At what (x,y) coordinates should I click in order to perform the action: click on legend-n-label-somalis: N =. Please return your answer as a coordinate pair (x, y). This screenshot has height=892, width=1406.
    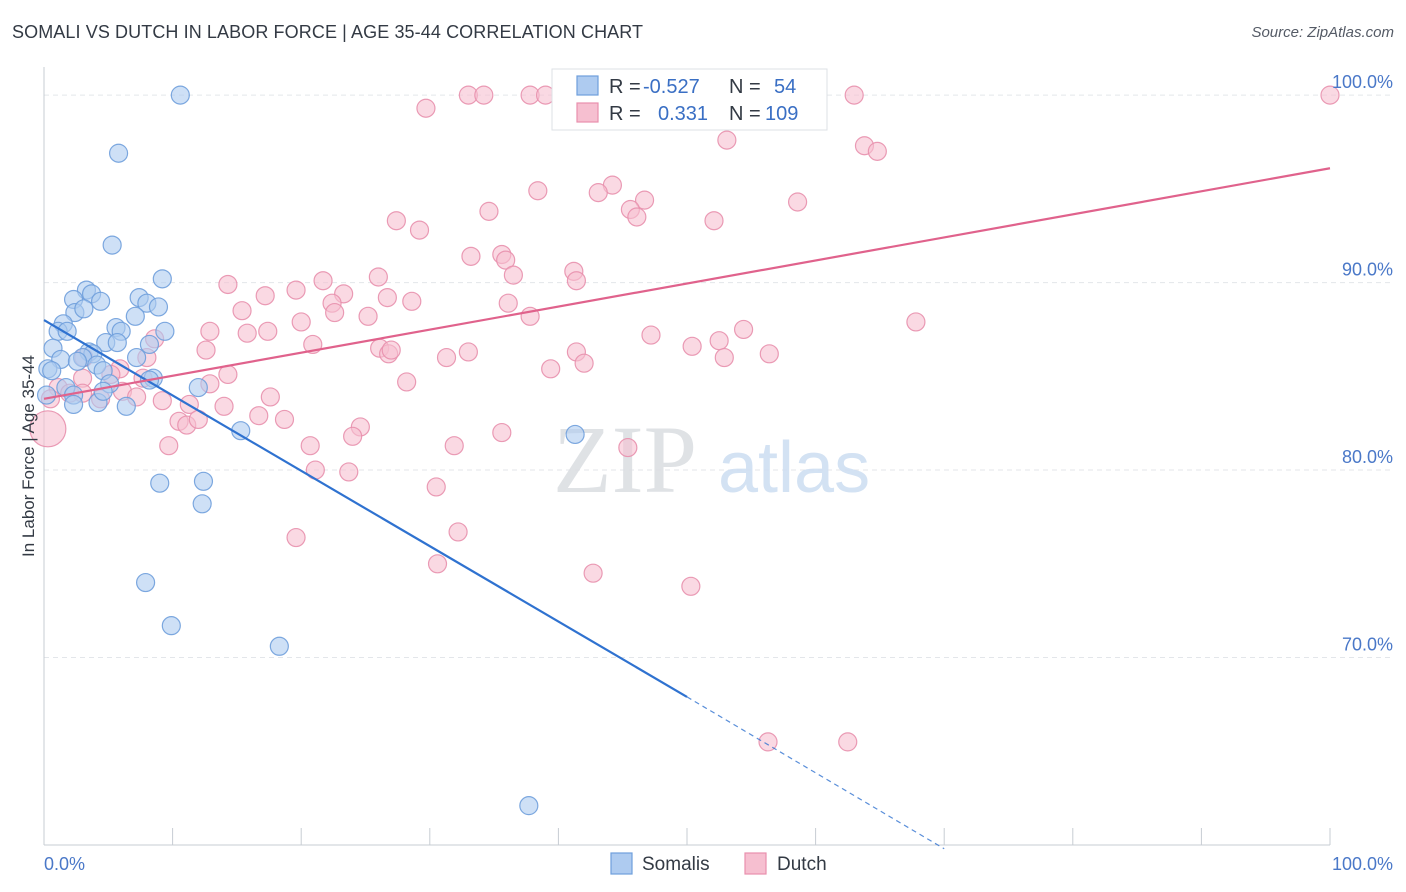
    Looking at the image, I should click on (745, 87).